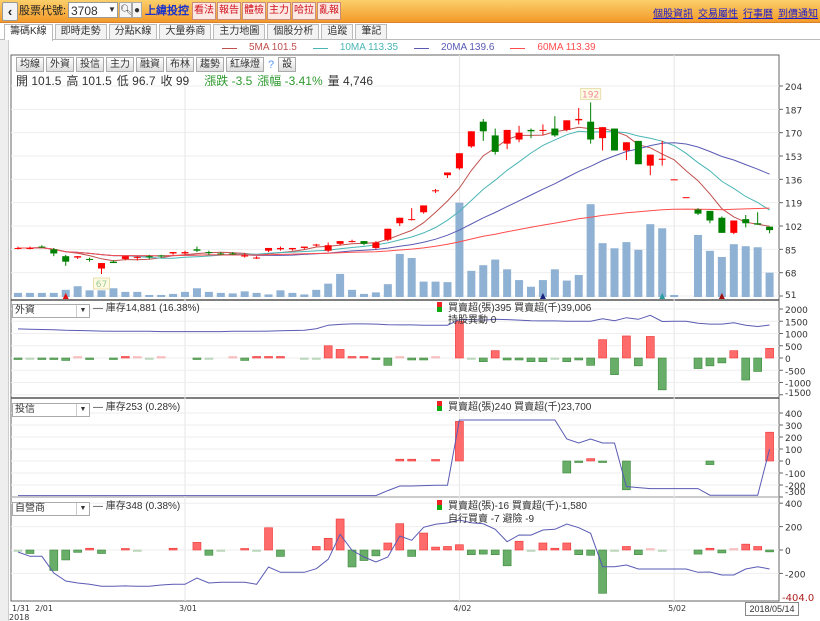 This screenshot has height=621, width=820. Describe the element at coordinates (287, 64) in the screenshot. I see `settings-button: 設` at that location.